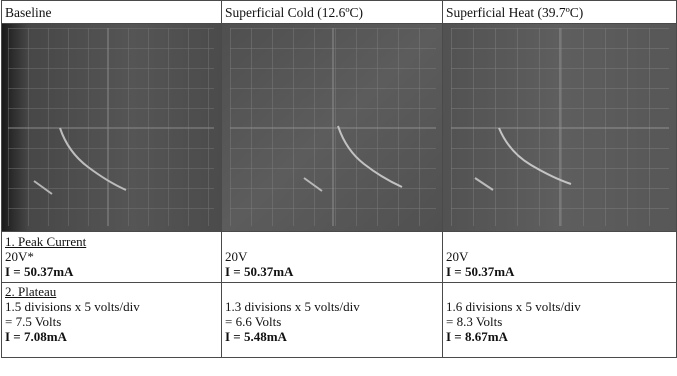  Describe the element at coordinates (332, 257) in the screenshot. I see `peak-current-cold: 20V I = 50.37mA` at that location.